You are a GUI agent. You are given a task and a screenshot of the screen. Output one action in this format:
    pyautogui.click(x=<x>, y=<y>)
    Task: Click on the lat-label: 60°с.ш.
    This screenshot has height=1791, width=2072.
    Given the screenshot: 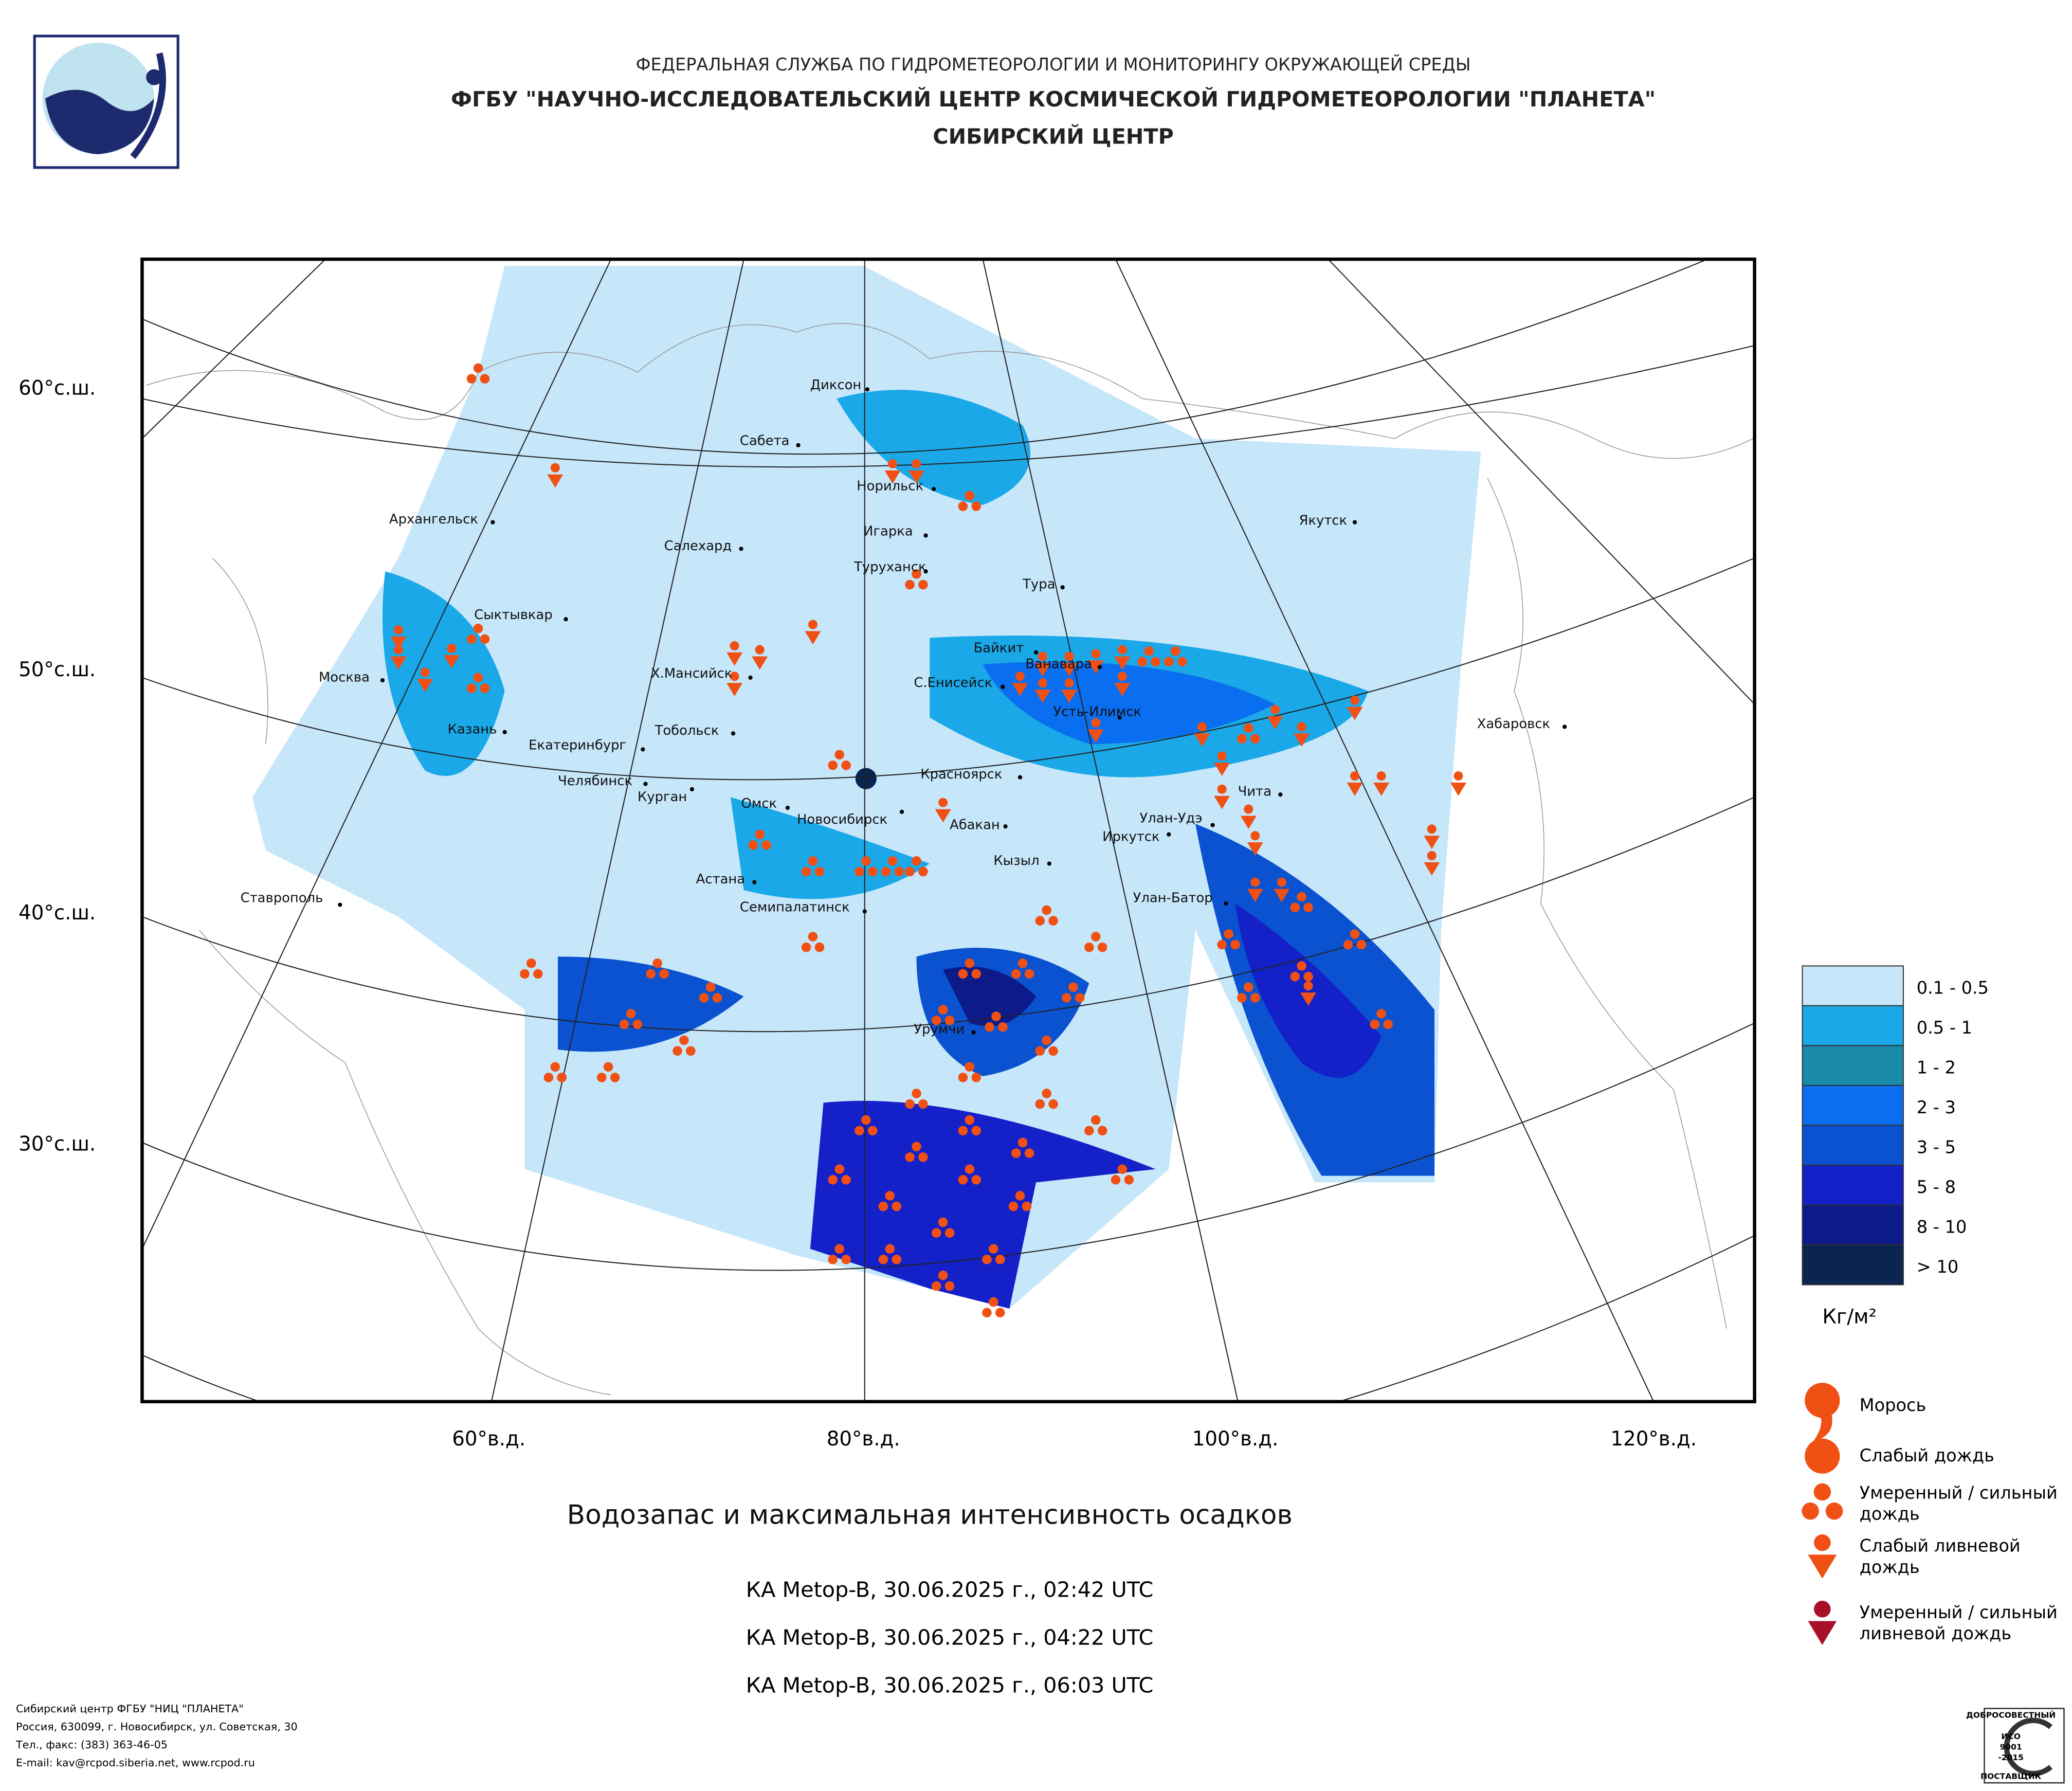 What is the action you would take?
    pyautogui.click(x=57, y=388)
    